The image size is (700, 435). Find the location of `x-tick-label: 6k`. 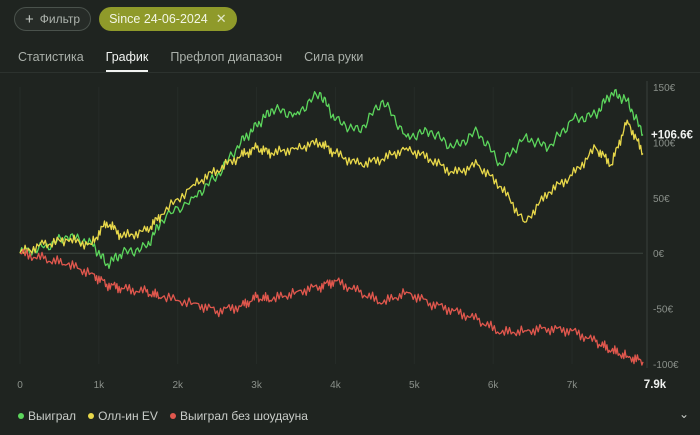

x-tick-label: 6k is located at coordinates (494, 385).